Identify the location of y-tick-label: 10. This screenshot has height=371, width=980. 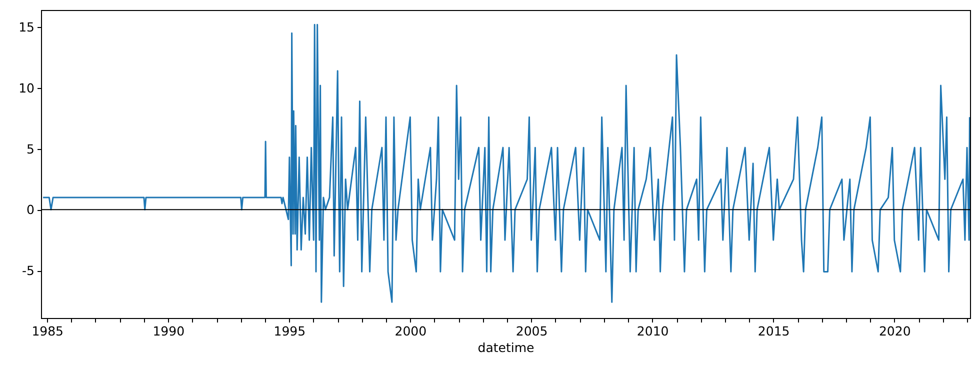
(26, 88).